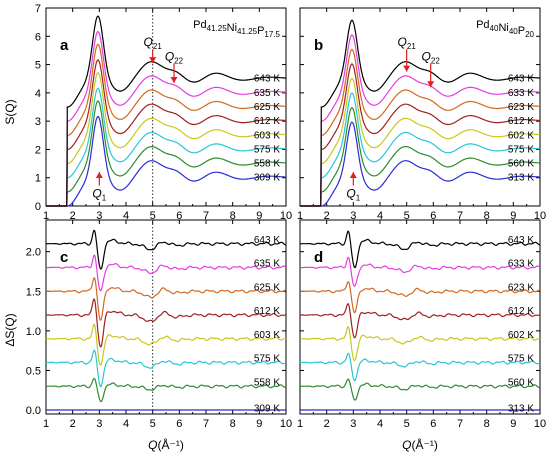 The image size is (559, 456). What do you see at coordinates (166, 444) in the screenshot?
I see `x-axis-title-left: Q(Å⁻¹)` at bounding box center [166, 444].